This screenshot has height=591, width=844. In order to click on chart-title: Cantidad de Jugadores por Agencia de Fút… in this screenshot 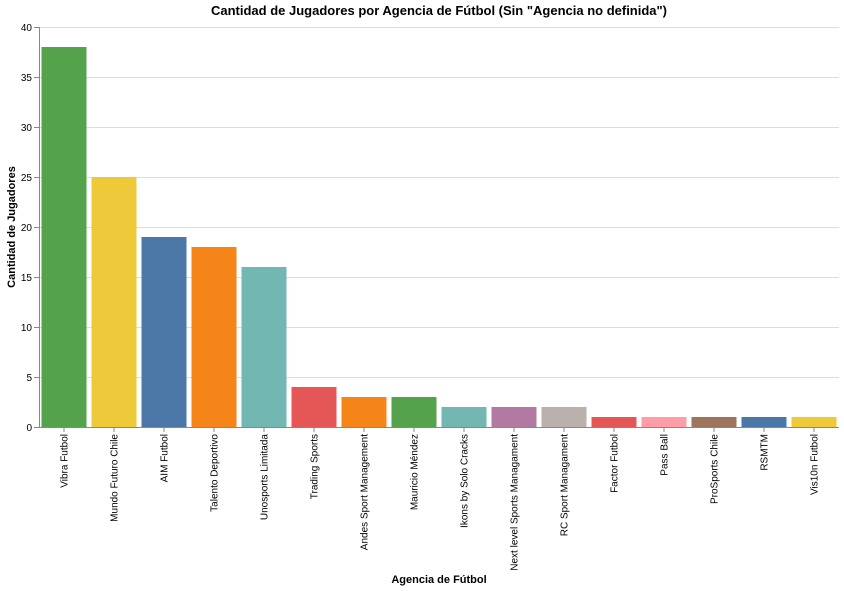, I will do `click(439, 10)`.